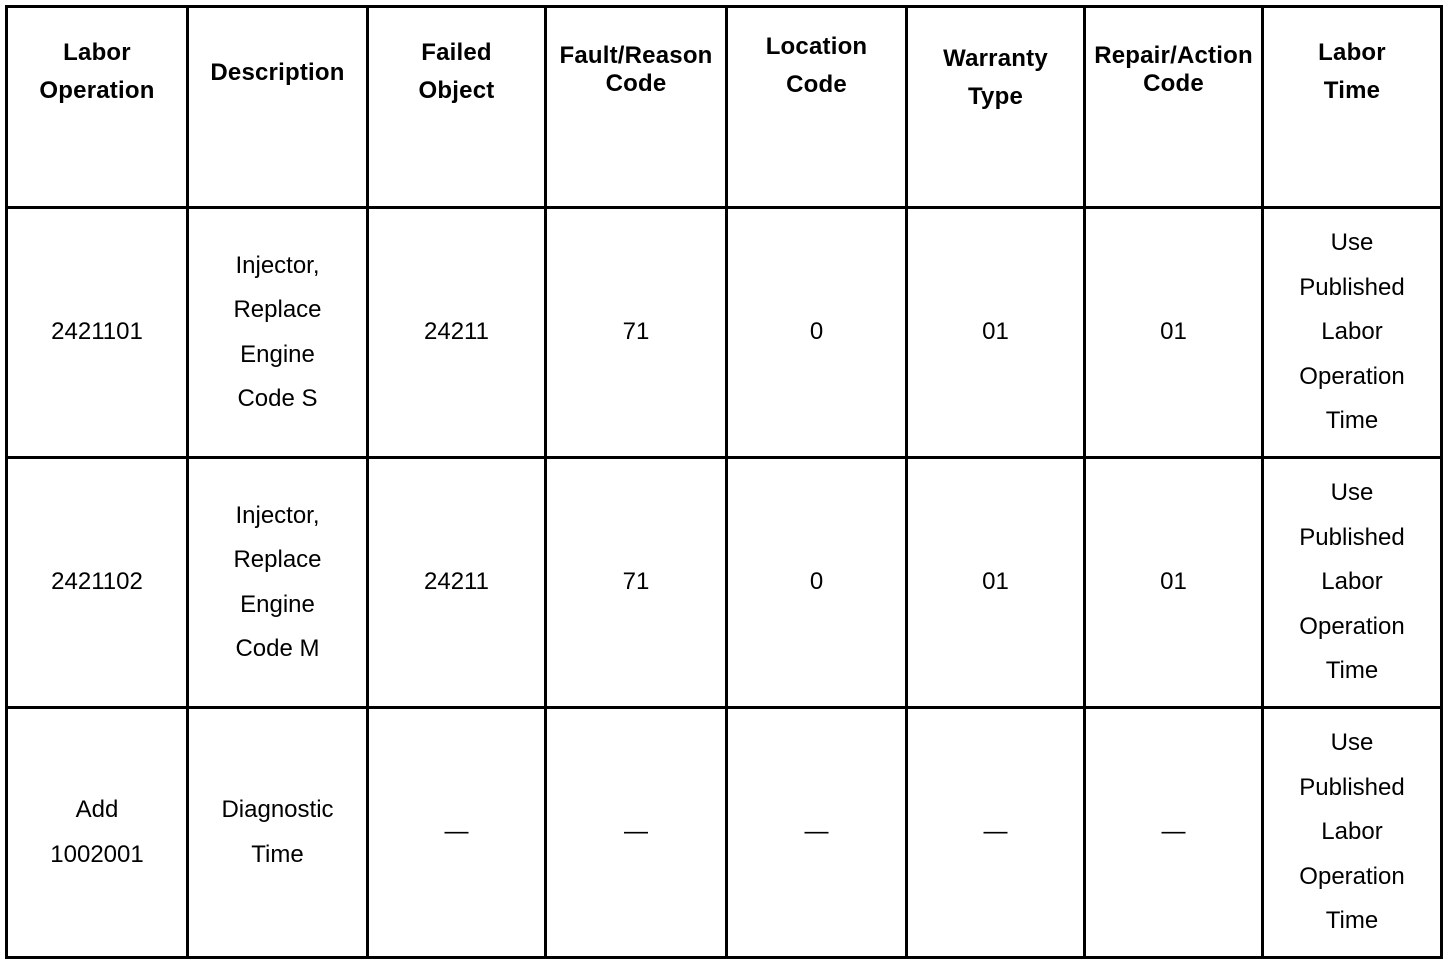 This screenshot has width=1456, height=959. What do you see at coordinates (816, 107) in the screenshot?
I see `header-location-code: Location Code` at bounding box center [816, 107].